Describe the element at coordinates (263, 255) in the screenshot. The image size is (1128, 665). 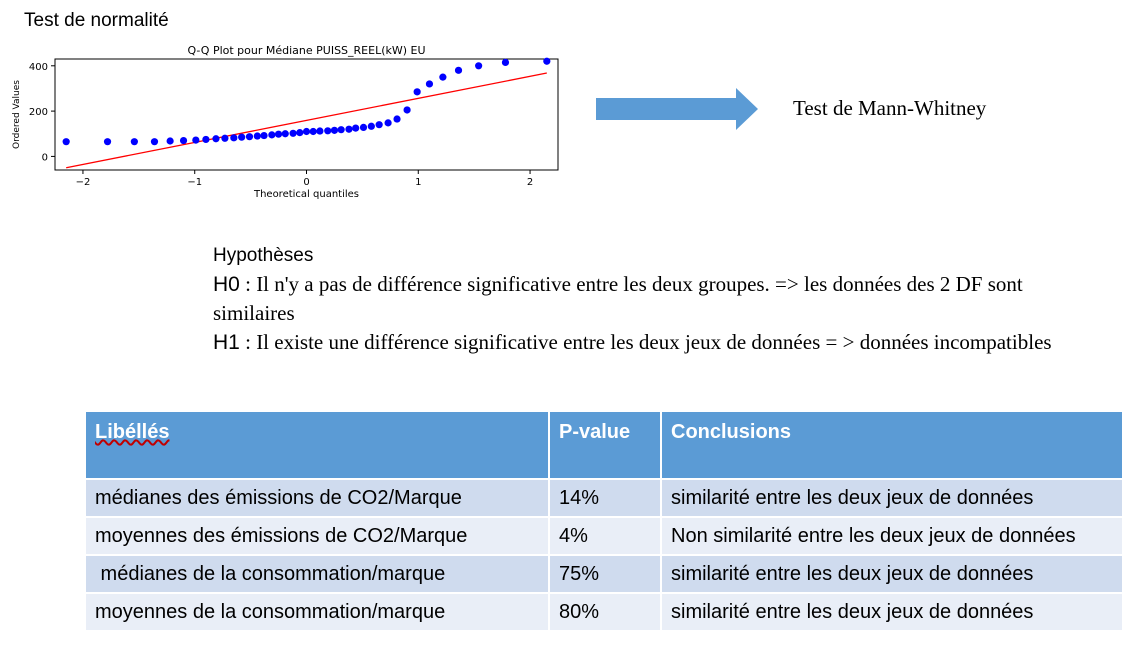
I see `hypotheses-title: Hypothèses` at that location.